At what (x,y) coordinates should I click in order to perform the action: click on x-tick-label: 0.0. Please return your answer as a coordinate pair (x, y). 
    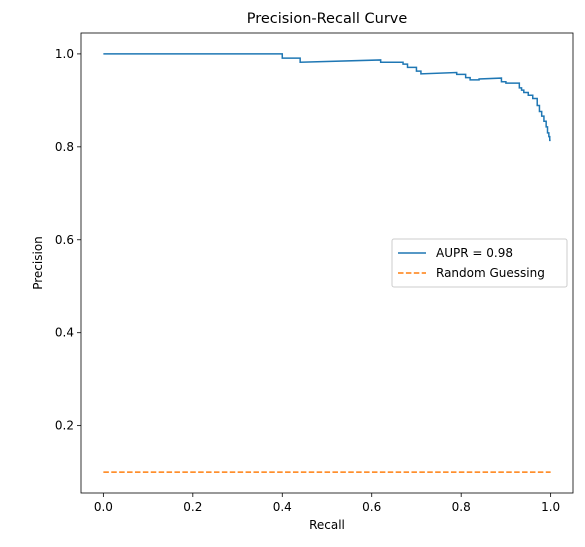
    Looking at the image, I should click on (103, 507).